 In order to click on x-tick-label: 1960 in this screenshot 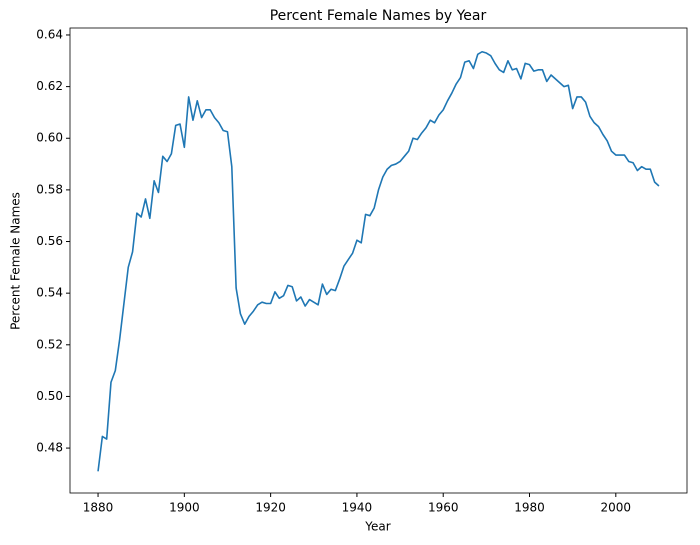, I will do `click(443, 508)`.